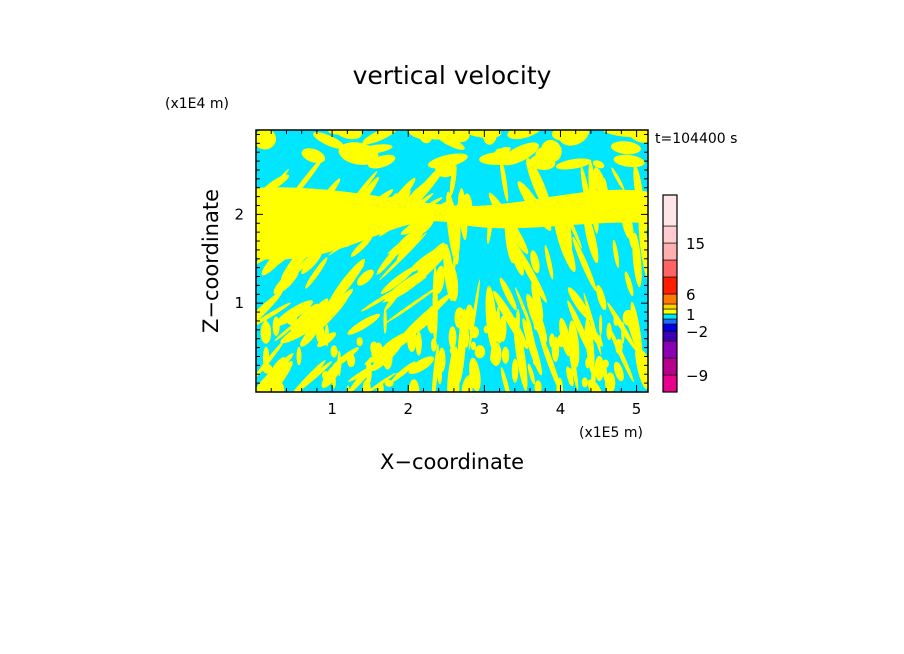 This screenshot has width=904, height=654. What do you see at coordinates (611, 433) in the screenshot?
I see `x-unit-label: (x1E5 m)` at bounding box center [611, 433].